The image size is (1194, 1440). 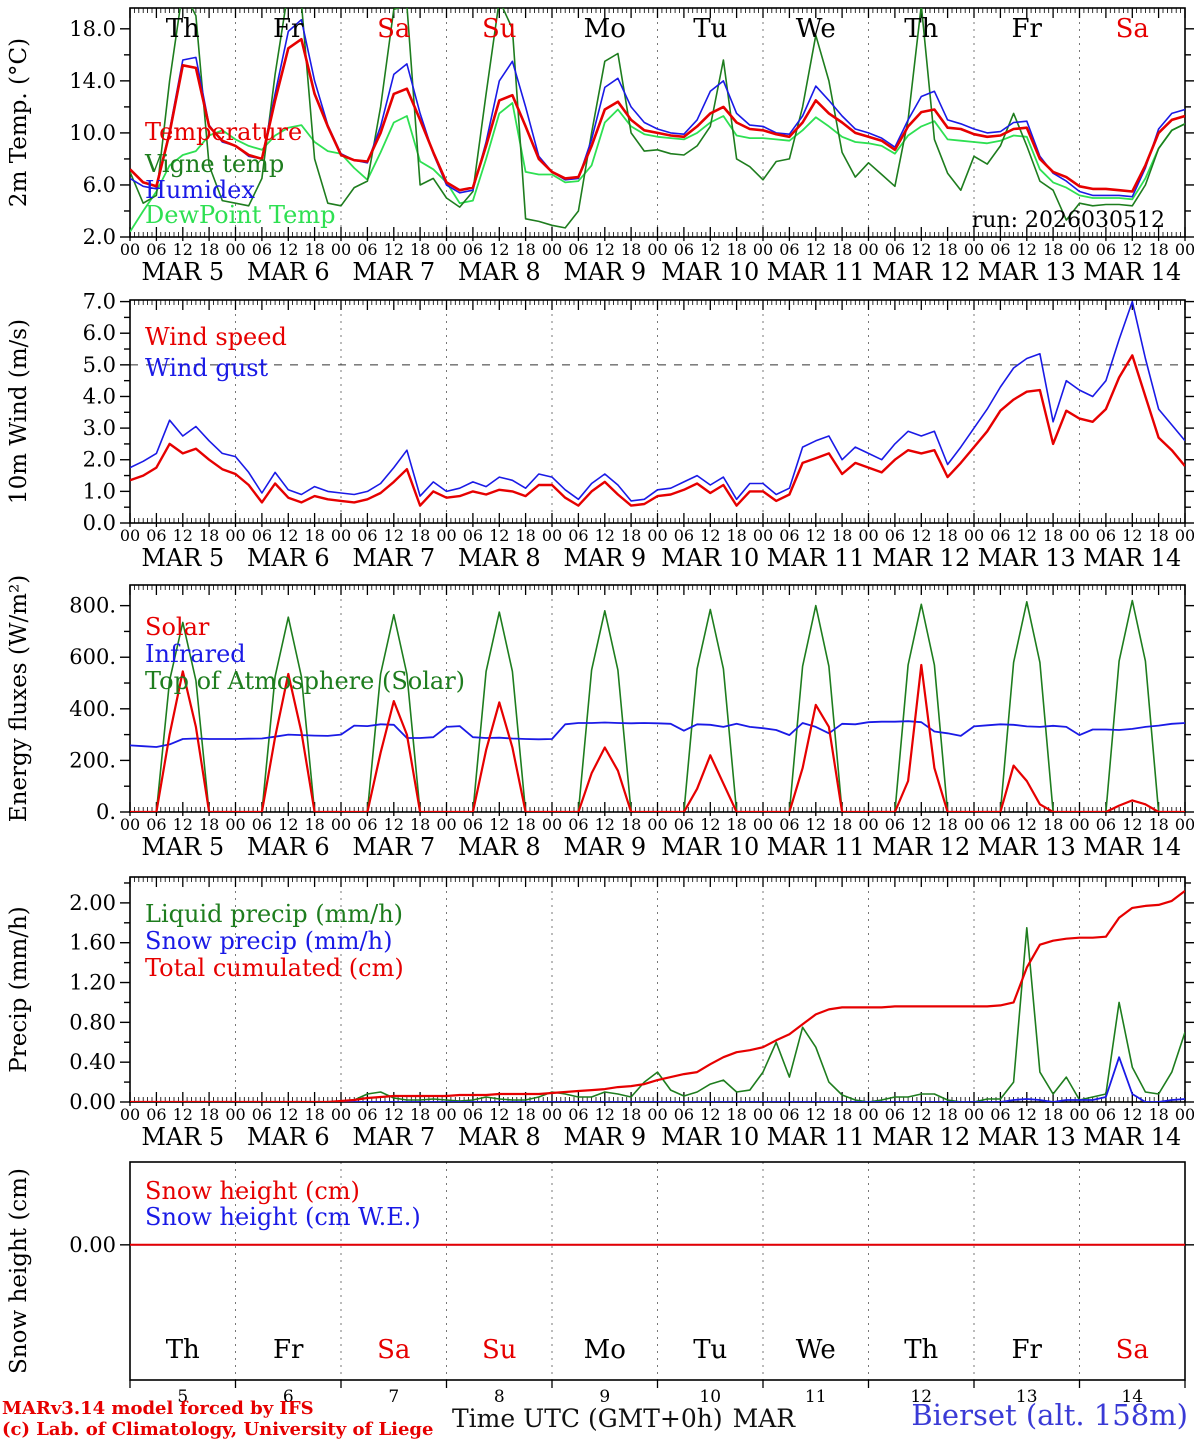 I want to click on series-wind-gust, so click(x=657, y=401).